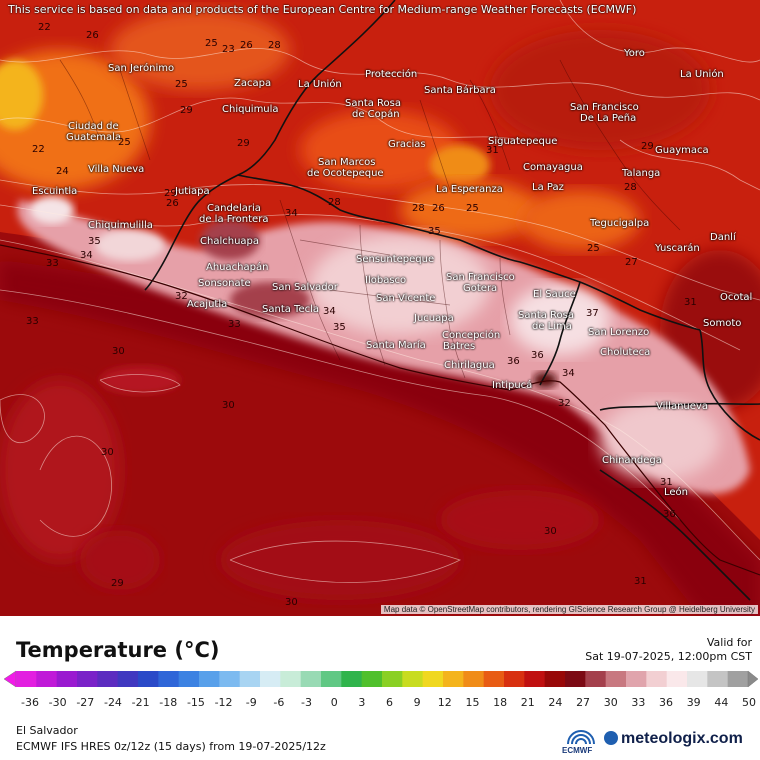 Image resolution: width=760 pixels, height=760 pixels. Describe the element at coordinates (224, 283) in the screenshot. I see `place-label: Sonsonate` at that location.